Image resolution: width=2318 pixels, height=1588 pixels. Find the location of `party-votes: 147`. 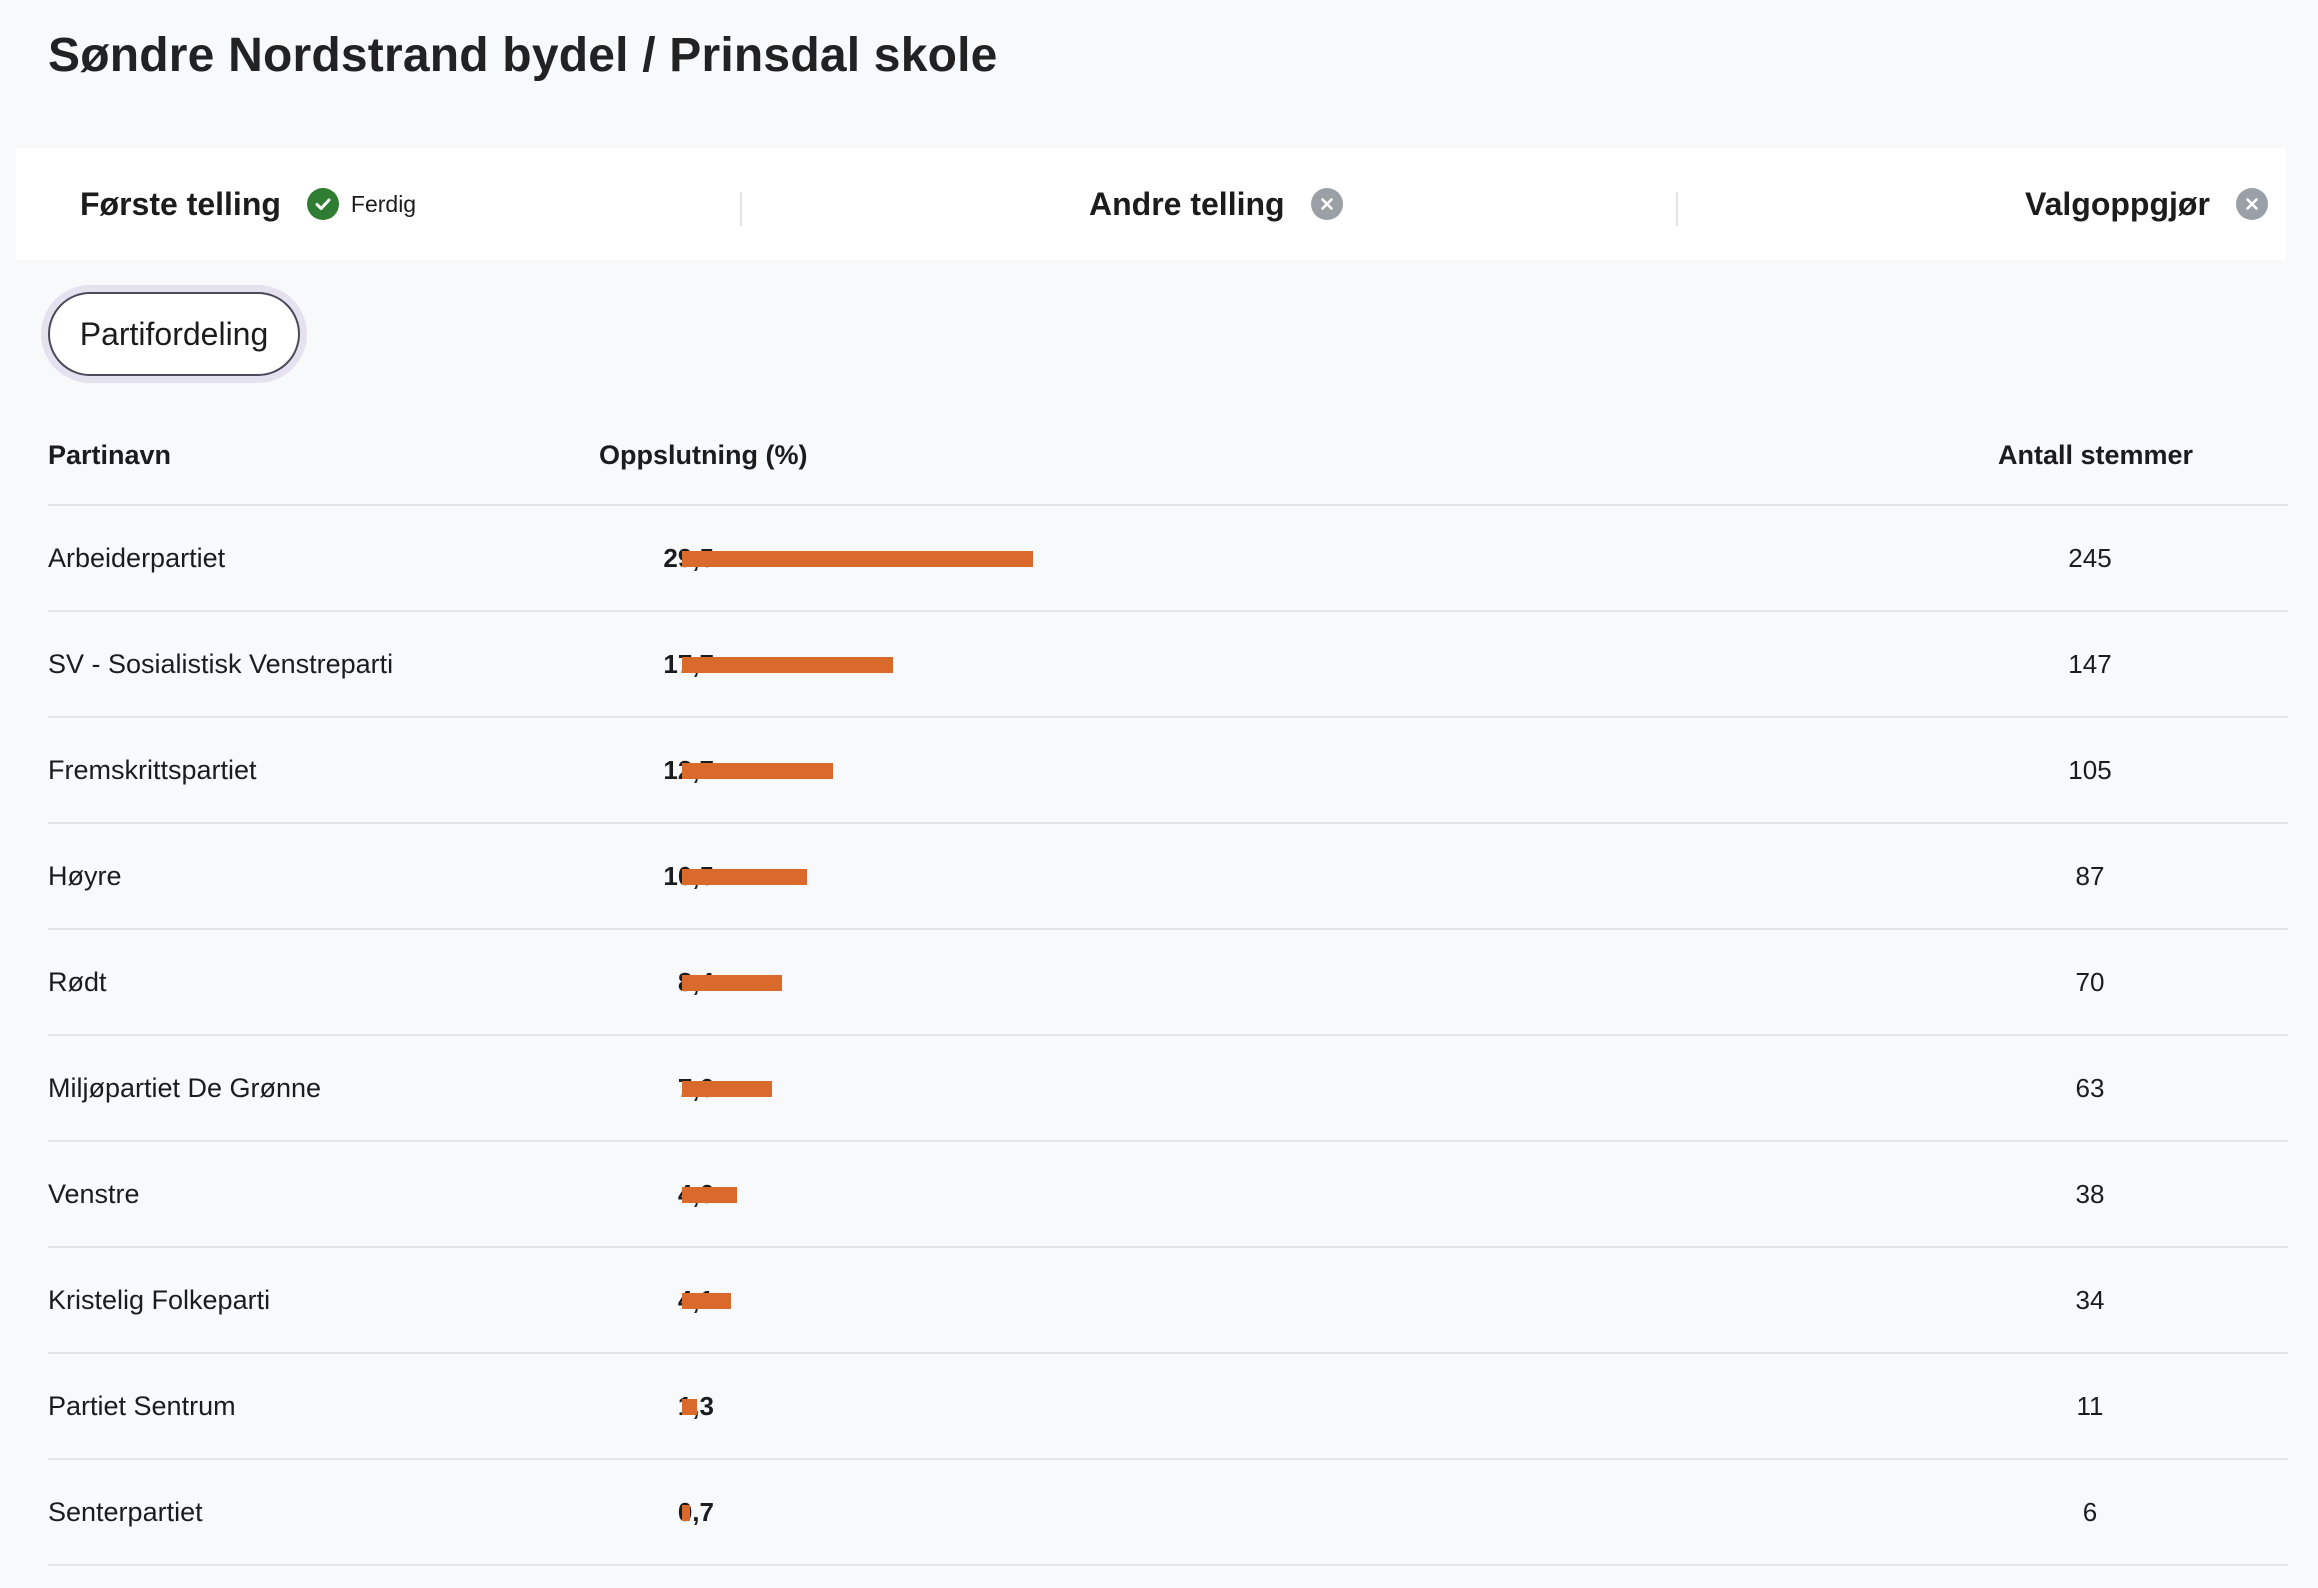

party-votes: 147 is located at coordinates (2090, 663).